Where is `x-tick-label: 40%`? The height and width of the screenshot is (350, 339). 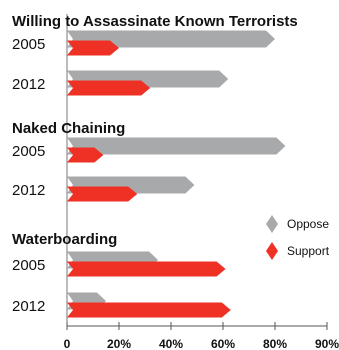 x-tick-label: 40% is located at coordinates (171, 343).